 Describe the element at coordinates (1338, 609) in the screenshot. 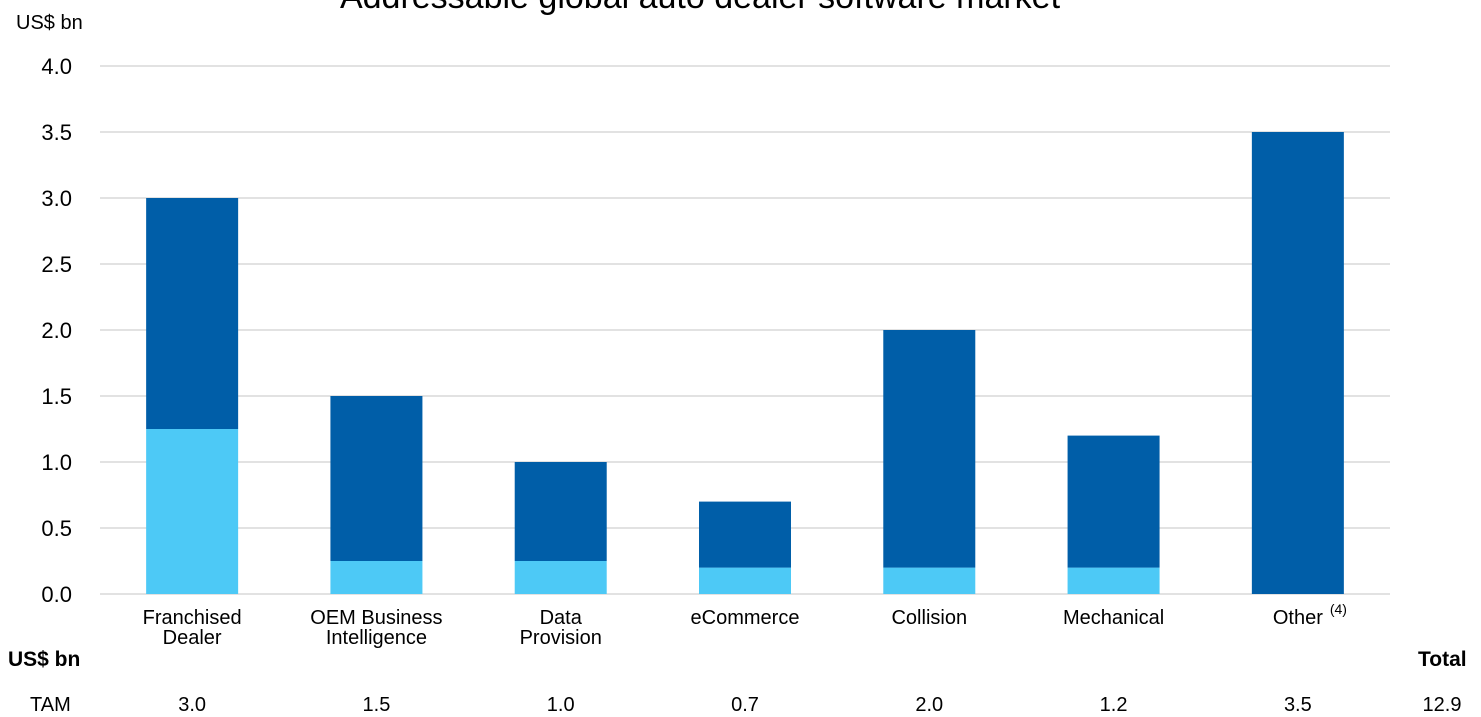

I see `category-footnote: (4)` at that location.